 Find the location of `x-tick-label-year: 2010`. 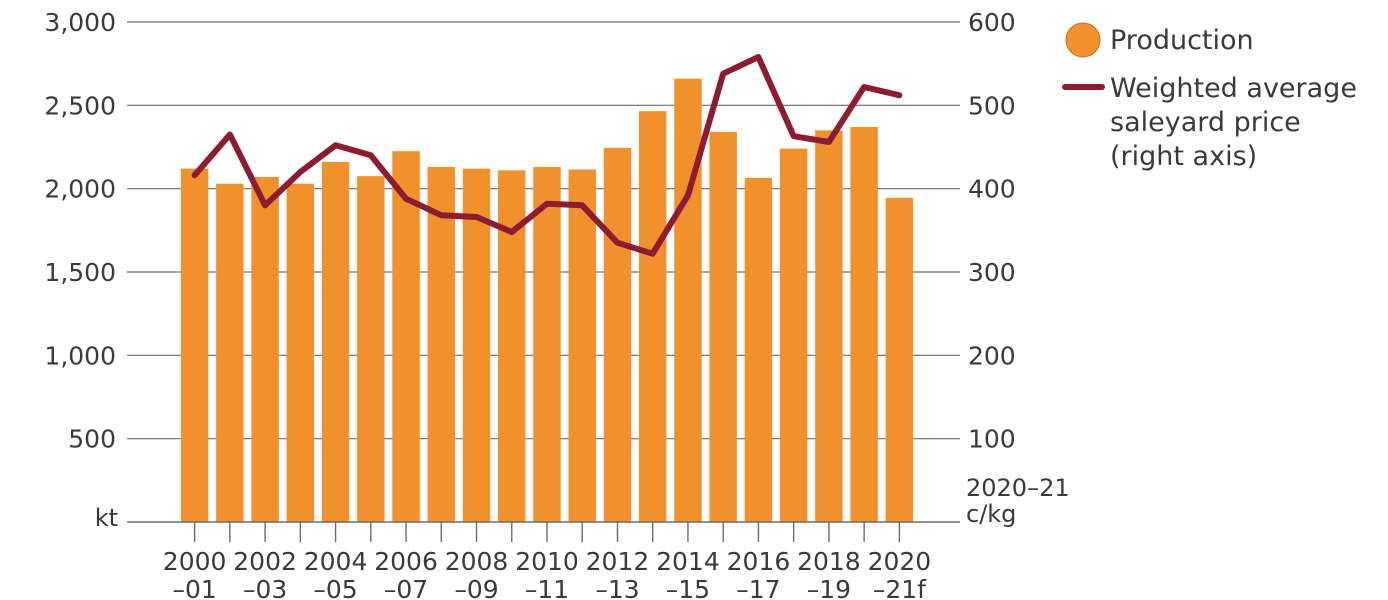

x-tick-label-year: 2010 is located at coordinates (547, 561).